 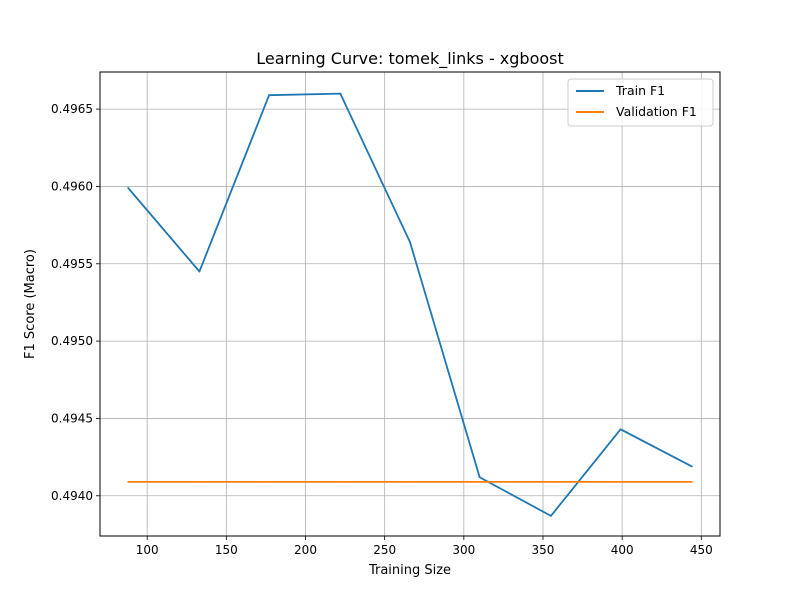 What do you see at coordinates (147, 550) in the screenshot?
I see `x-tick-label: 100` at bounding box center [147, 550].